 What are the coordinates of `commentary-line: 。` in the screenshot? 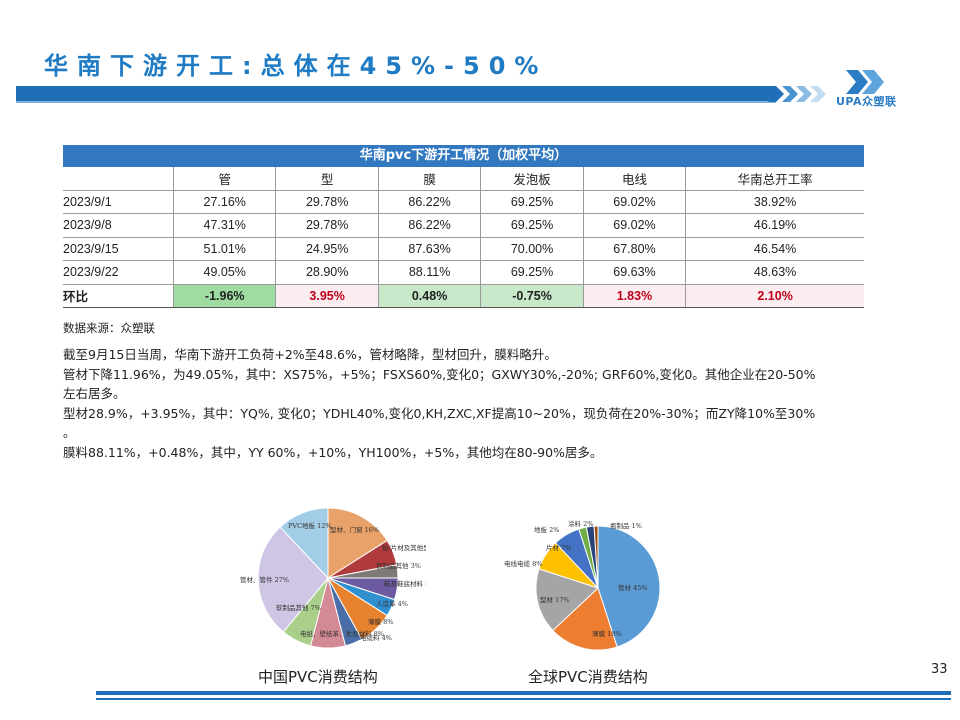 It's located at (69, 432).